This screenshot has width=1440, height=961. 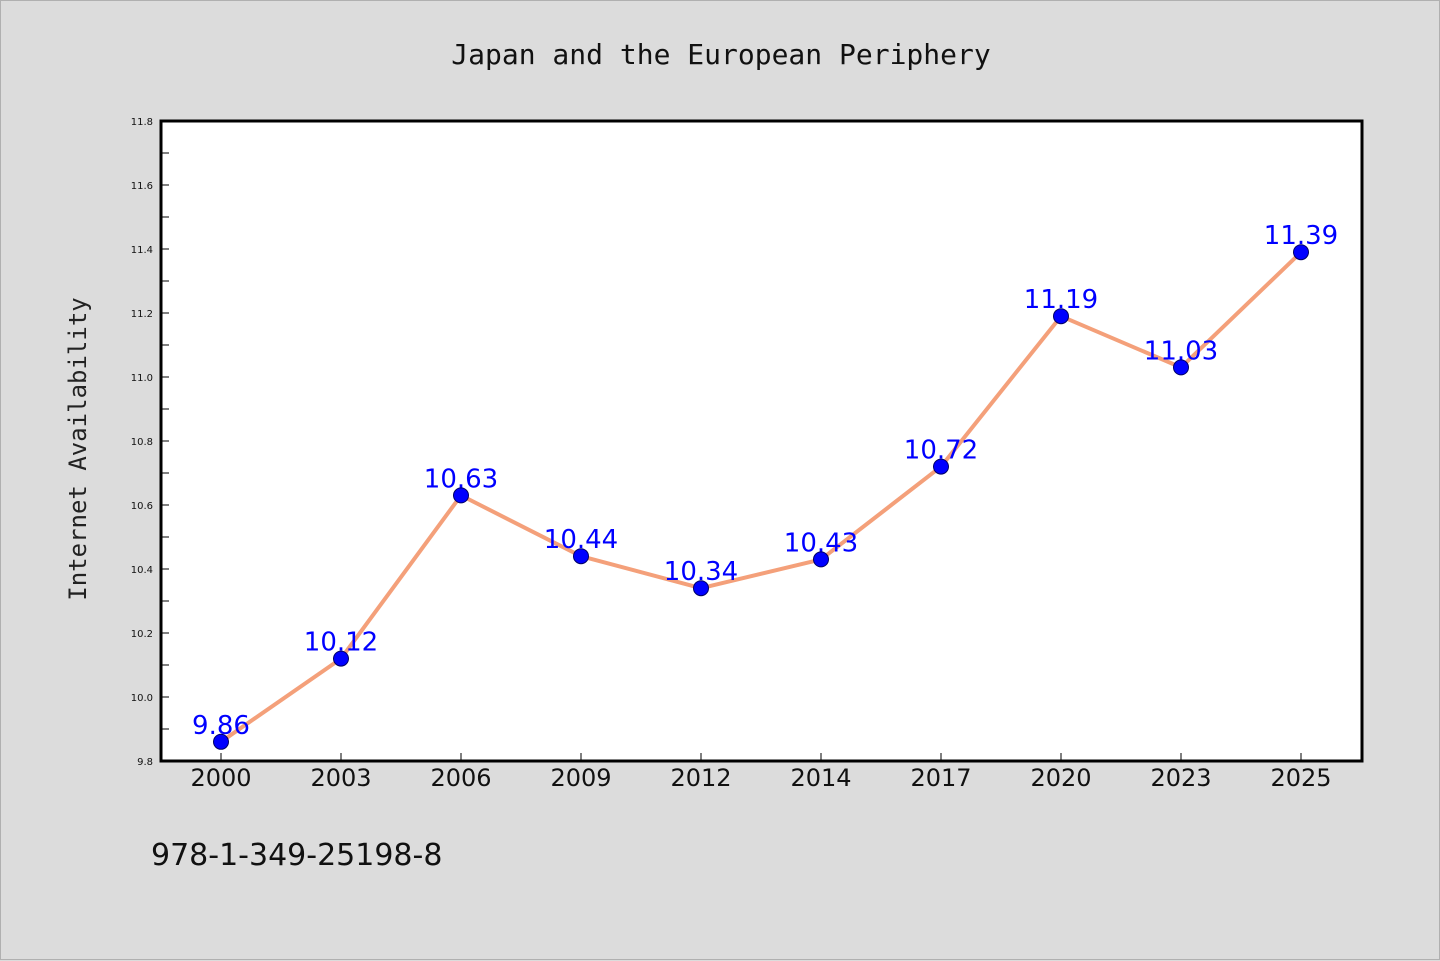 What do you see at coordinates (142, 122) in the screenshot?
I see `y-tick-label: 11.8` at bounding box center [142, 122].